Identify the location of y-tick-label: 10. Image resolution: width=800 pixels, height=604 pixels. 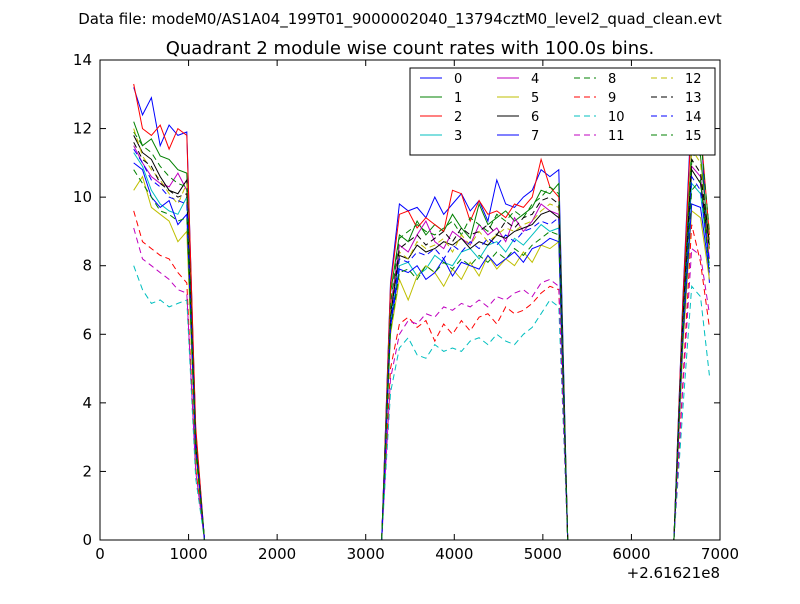
(82, 197).